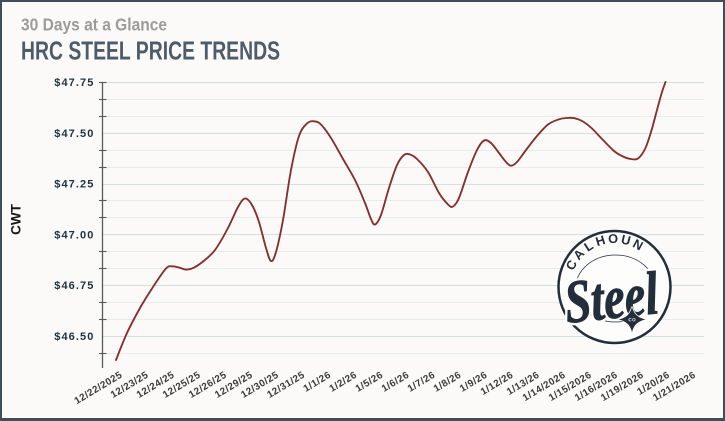  What do you see at coordinates (16, 218) in the screenshot?
I see `svg-text: CWT` at bounding box center [16, 218].